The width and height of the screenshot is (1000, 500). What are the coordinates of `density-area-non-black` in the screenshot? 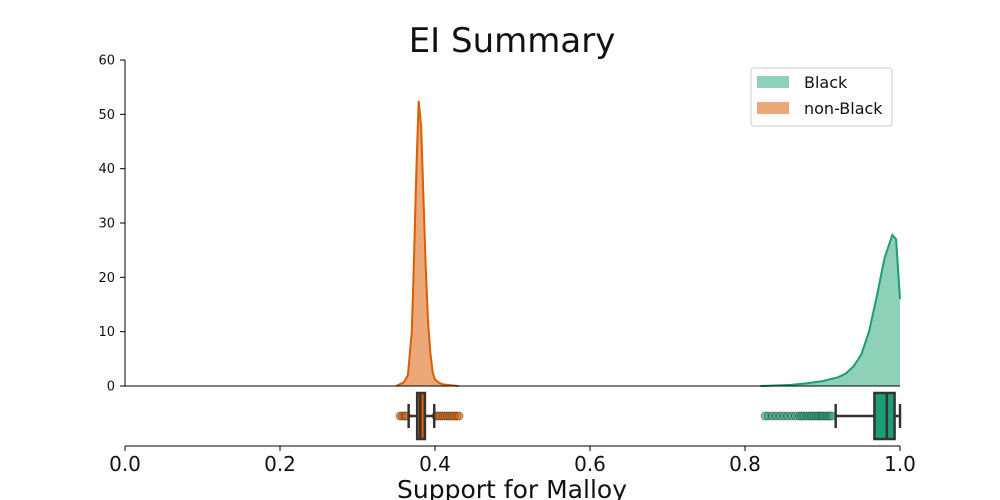 It's located at (427, 243).